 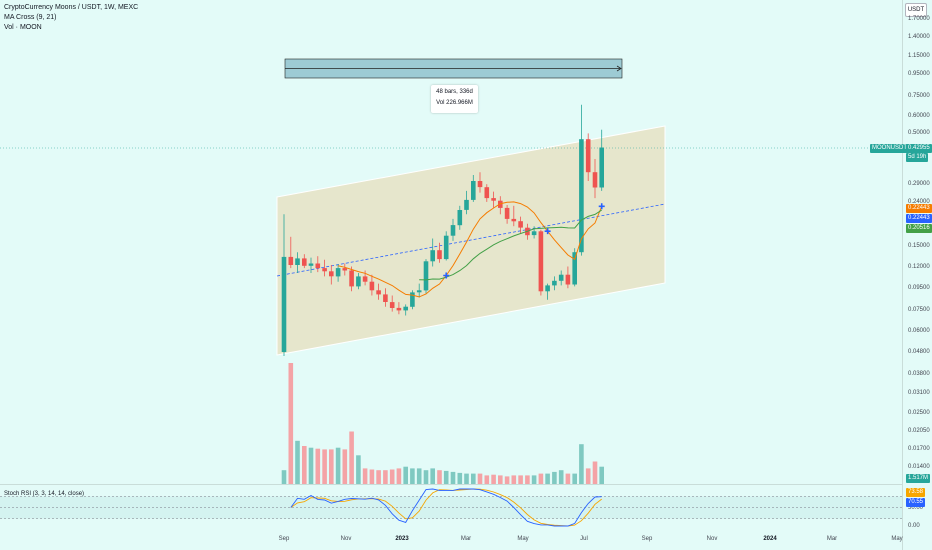 I want to click on ma-slow-line, so click(x=510, y=245).